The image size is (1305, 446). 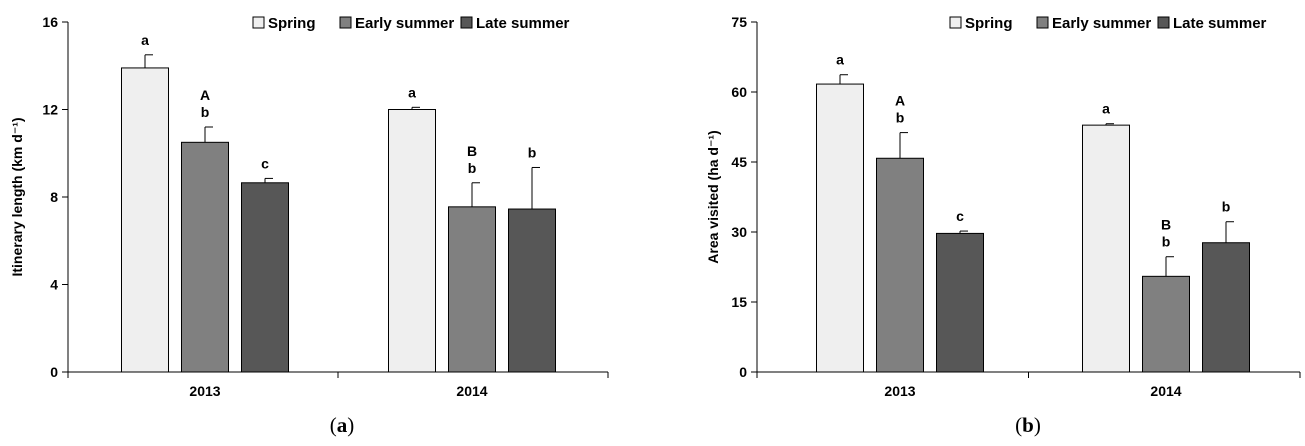 I want to click on y-tick-label: 60, so click(x=739, y=92).